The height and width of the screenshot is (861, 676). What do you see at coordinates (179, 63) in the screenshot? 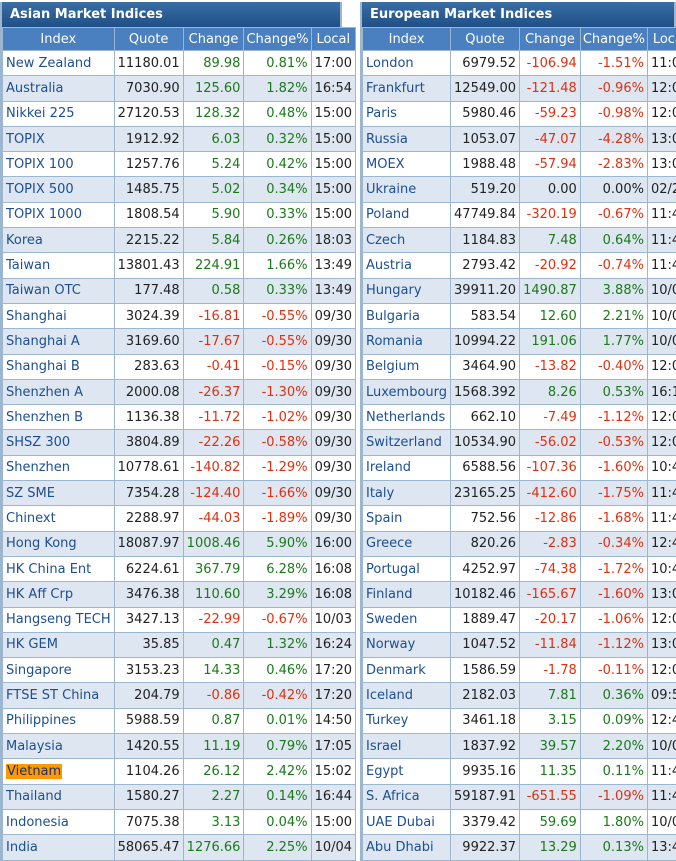
I see `table-row: New Zealand 11180.01 89.98 0.81% 17:00` at bounding box center [179, 63].